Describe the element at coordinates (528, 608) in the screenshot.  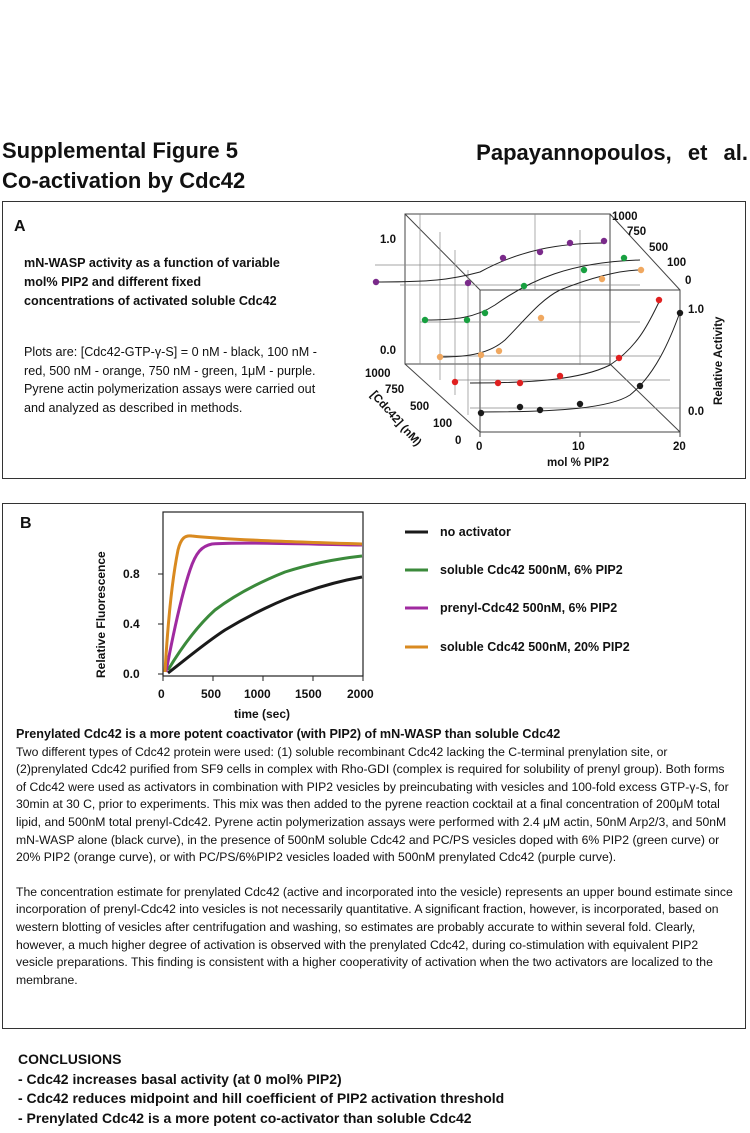
I see `legend-label: prenyl-Cdc42 500nM, 6% PIP2` at that location.